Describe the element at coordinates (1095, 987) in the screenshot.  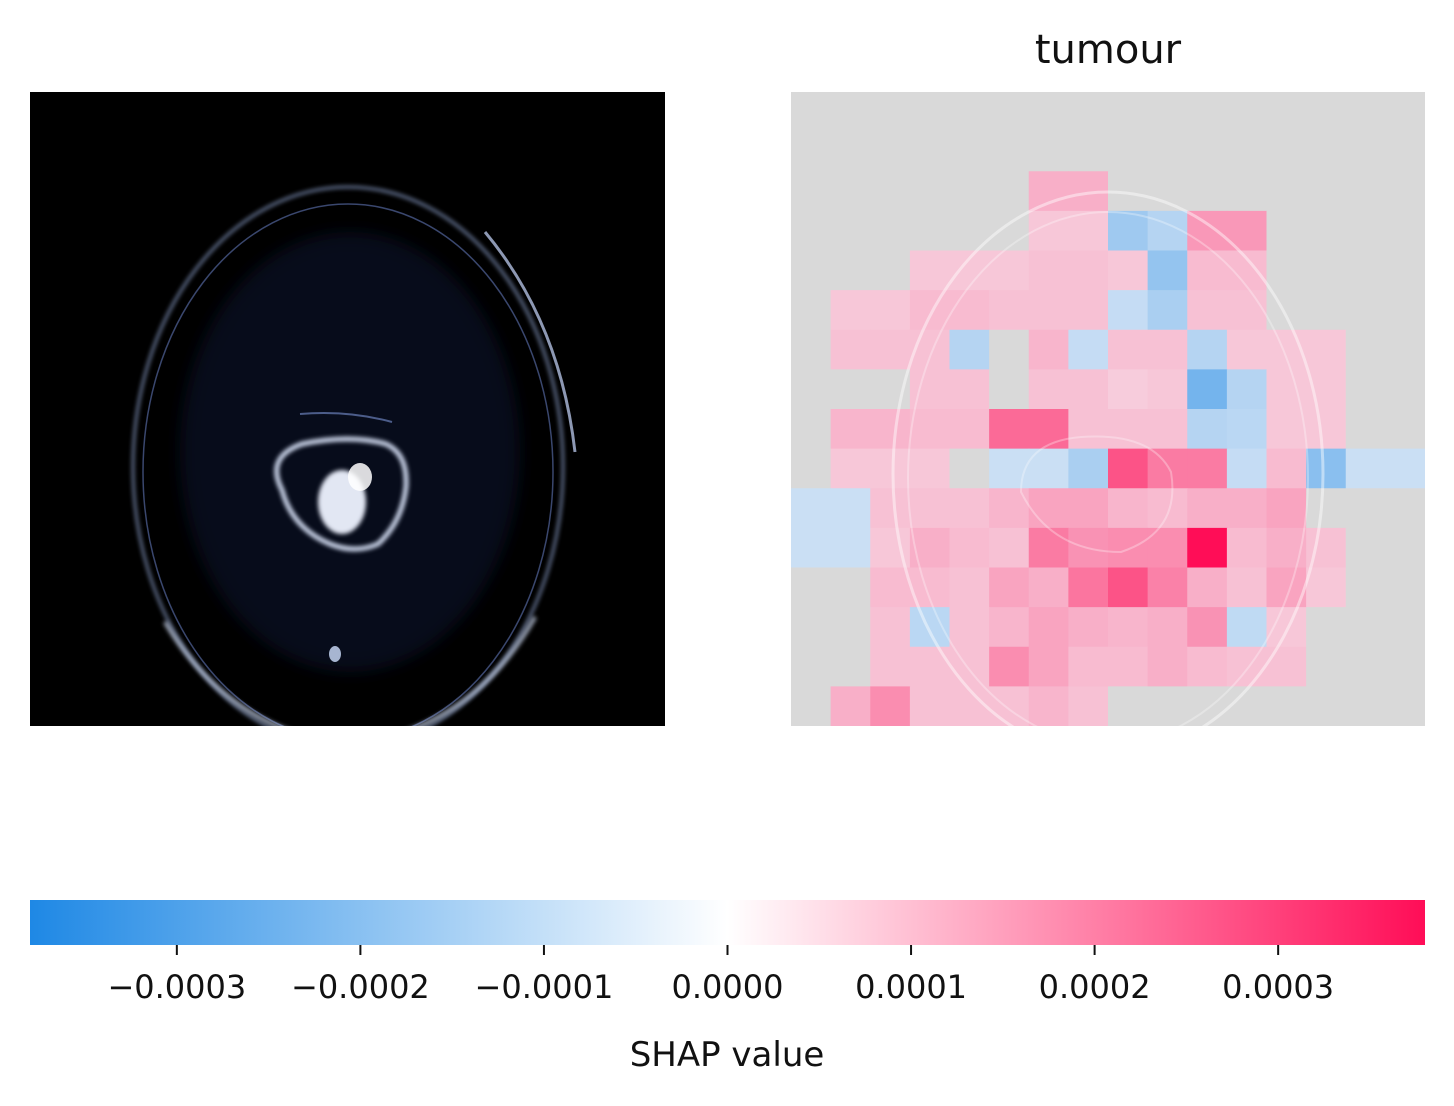
I see `colorbar-tick-label: 0.0002` at that location.